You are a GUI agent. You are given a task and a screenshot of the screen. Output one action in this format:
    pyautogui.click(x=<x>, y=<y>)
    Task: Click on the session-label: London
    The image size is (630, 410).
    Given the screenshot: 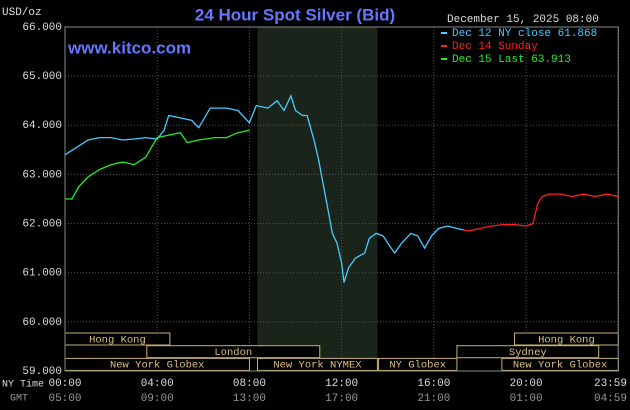 What is the action you would take?
    pyautogui.click(x=233, y=353)
    